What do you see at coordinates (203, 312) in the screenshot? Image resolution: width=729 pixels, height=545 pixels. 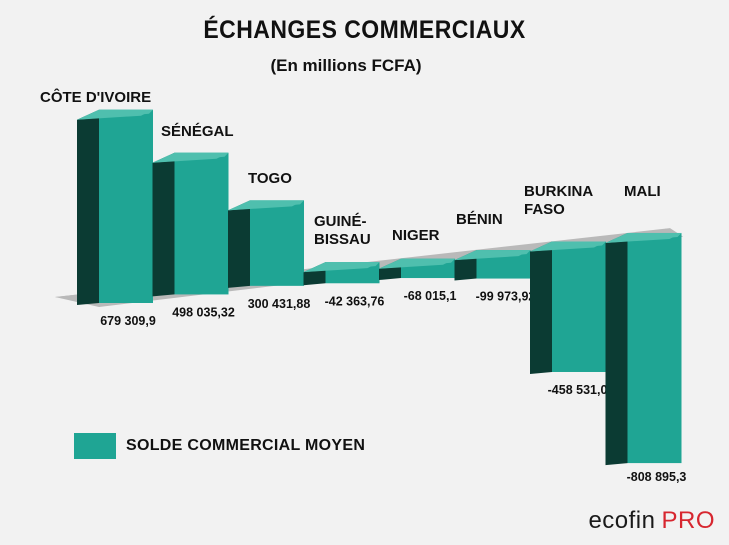 I see `data-label: 498 035,32` at bounding box center [203, 312].